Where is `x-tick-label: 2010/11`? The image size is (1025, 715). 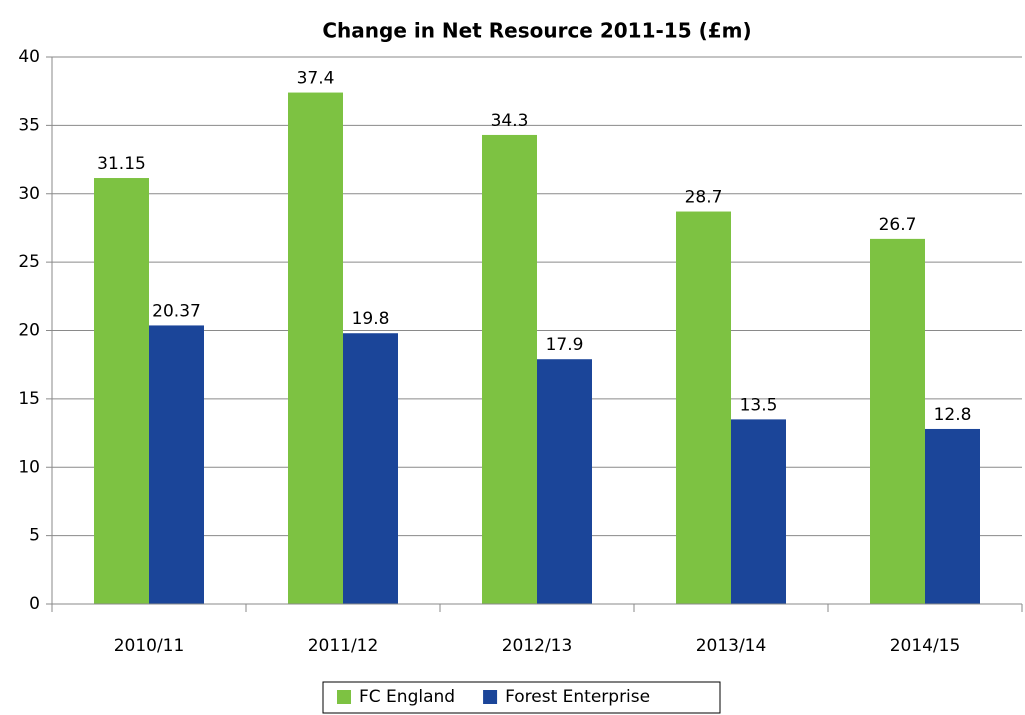 x-tick-label: 2010/11 is located at coordinates (149, 646).